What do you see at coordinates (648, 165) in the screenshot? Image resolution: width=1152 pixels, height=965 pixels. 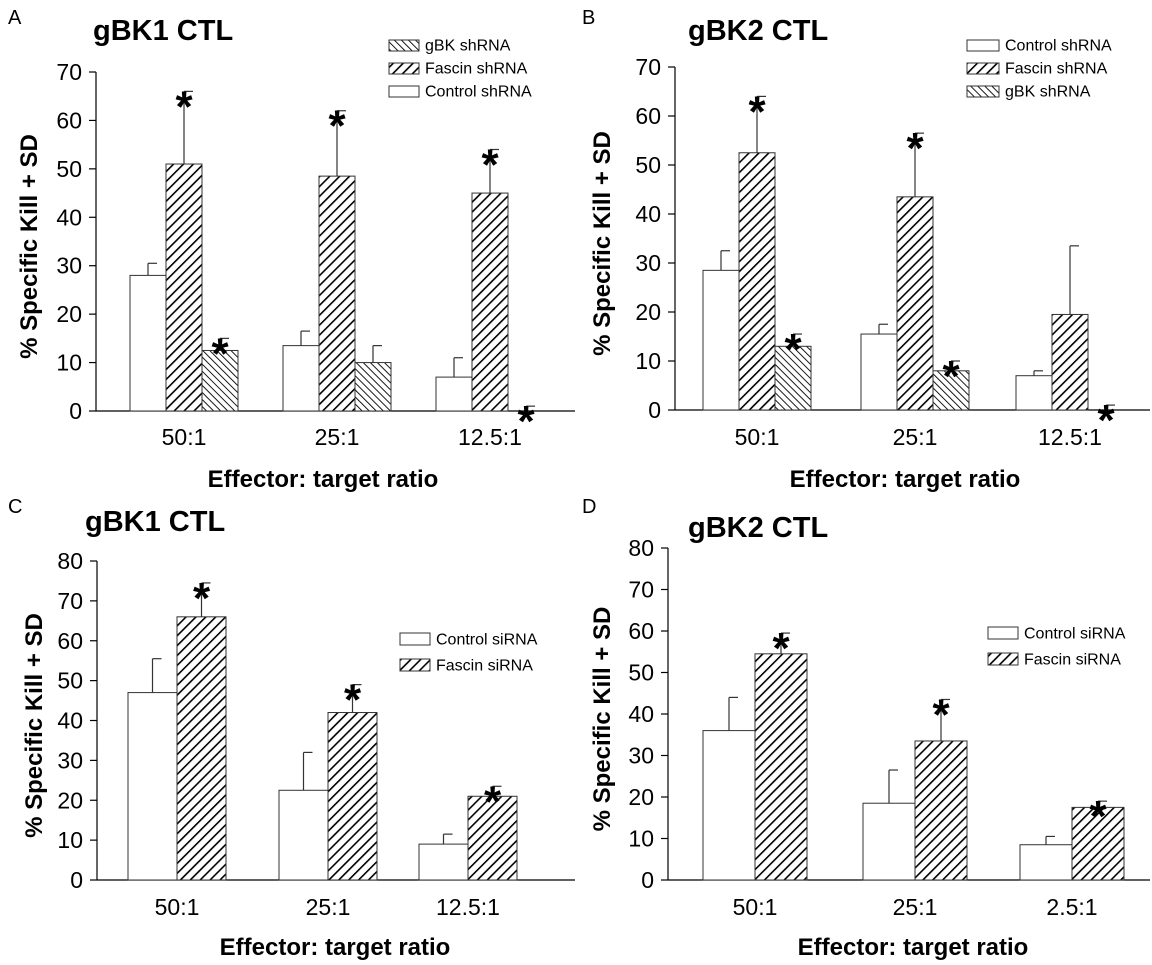 I see `y-tick-label: 50` at bounding box center [648, 165].